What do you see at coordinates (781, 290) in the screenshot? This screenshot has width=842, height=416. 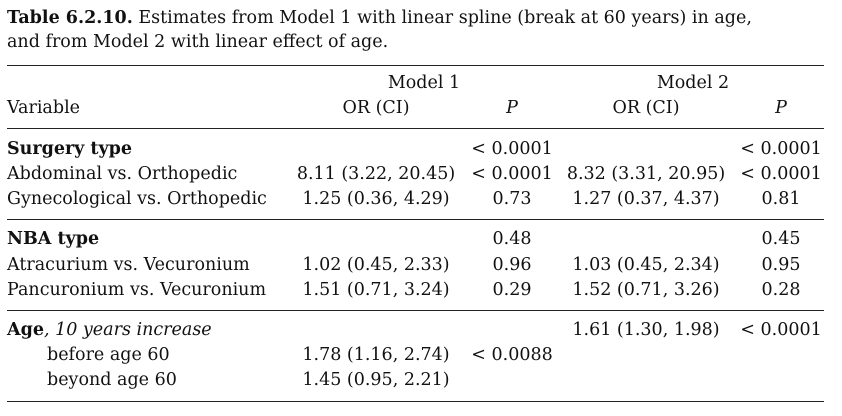 I see `cell-pancuronium-m2-p: 0.28` at bounding box center [781, 290].